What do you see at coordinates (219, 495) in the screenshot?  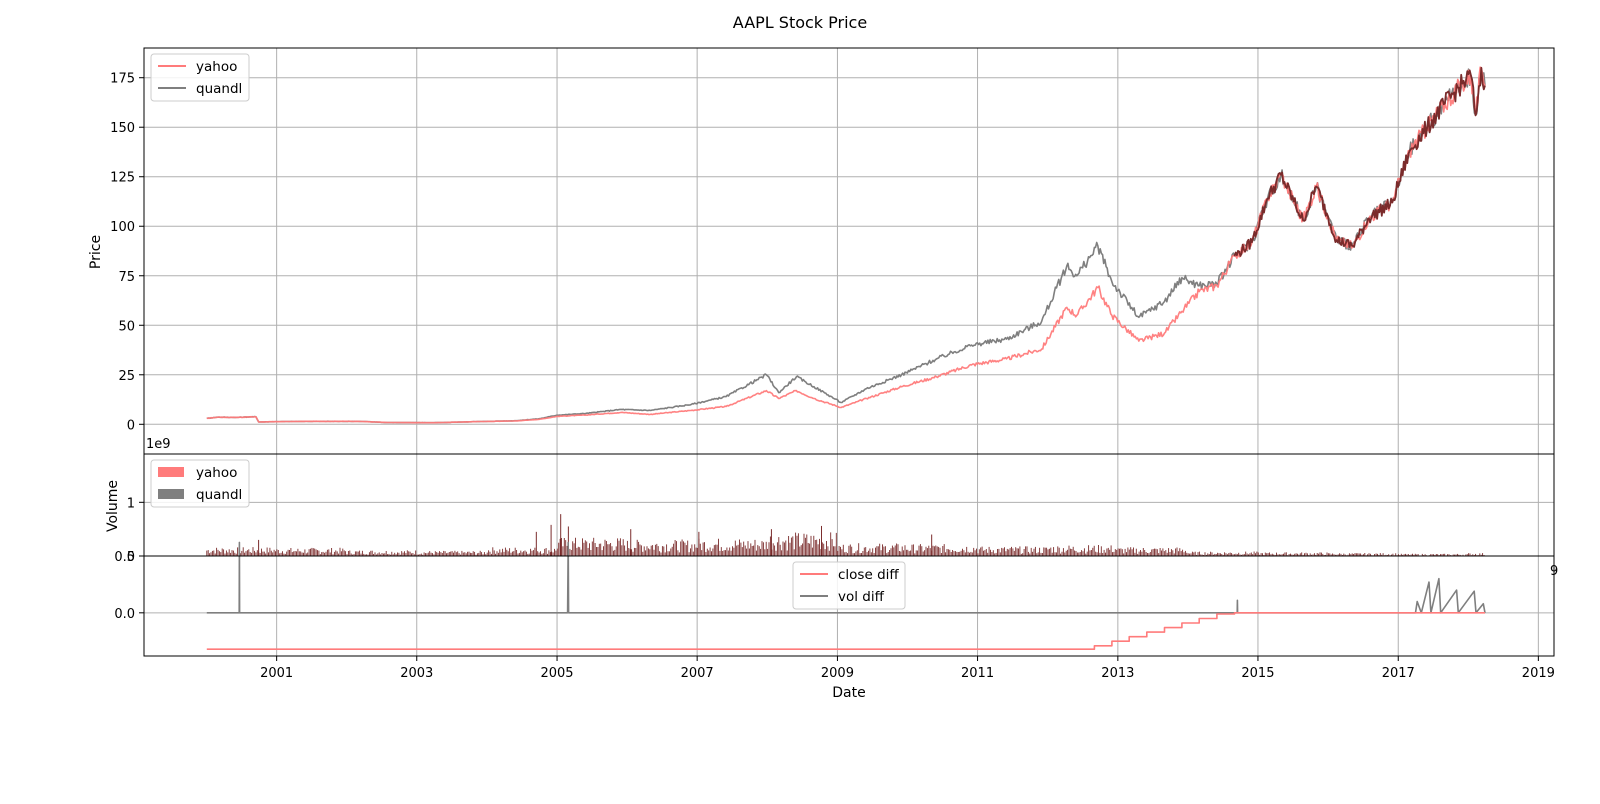 I see `volume-legend-label-quandl: quandl` at bounding box center [219, 495].